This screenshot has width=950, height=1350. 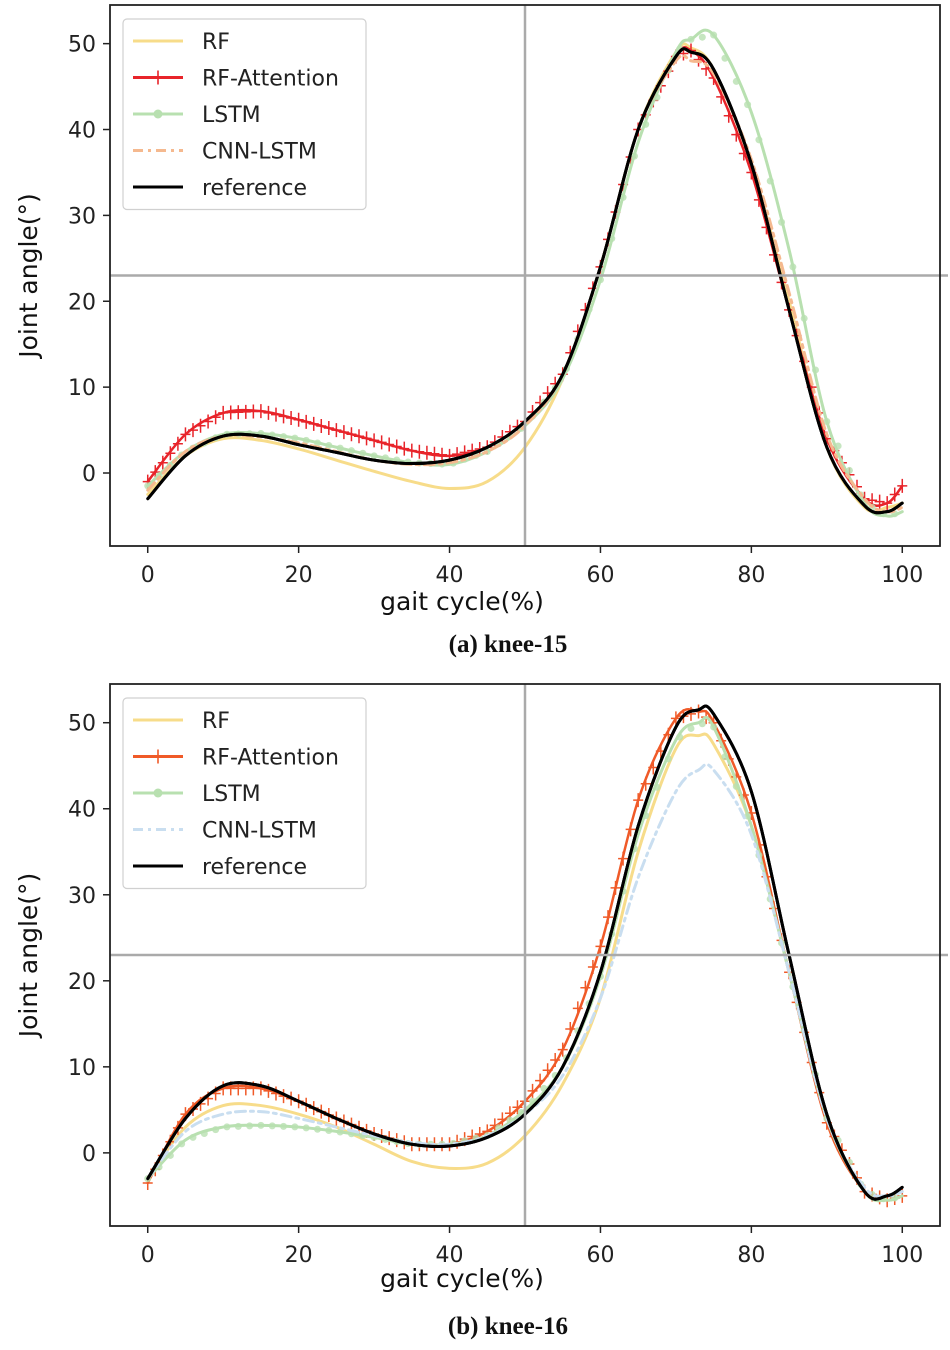 What do you see at coordinates (751, 1255) in the screenshot?
I see `x-tick-label: 80` at bounding box center [751, 1255].